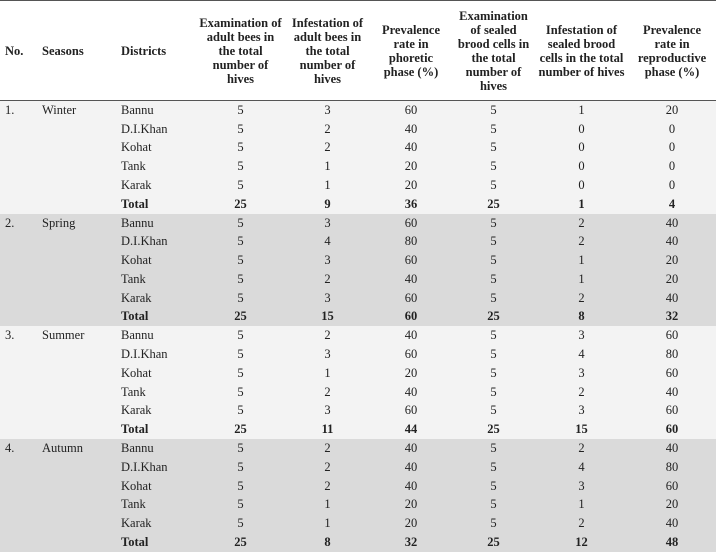 This screenshot has height=552, width=716. What do you see at coordinates (358, 279) in the screenshot?
I see `table-row: Tank 5 2 40 5 1 20` at bounding box center [358, 279].